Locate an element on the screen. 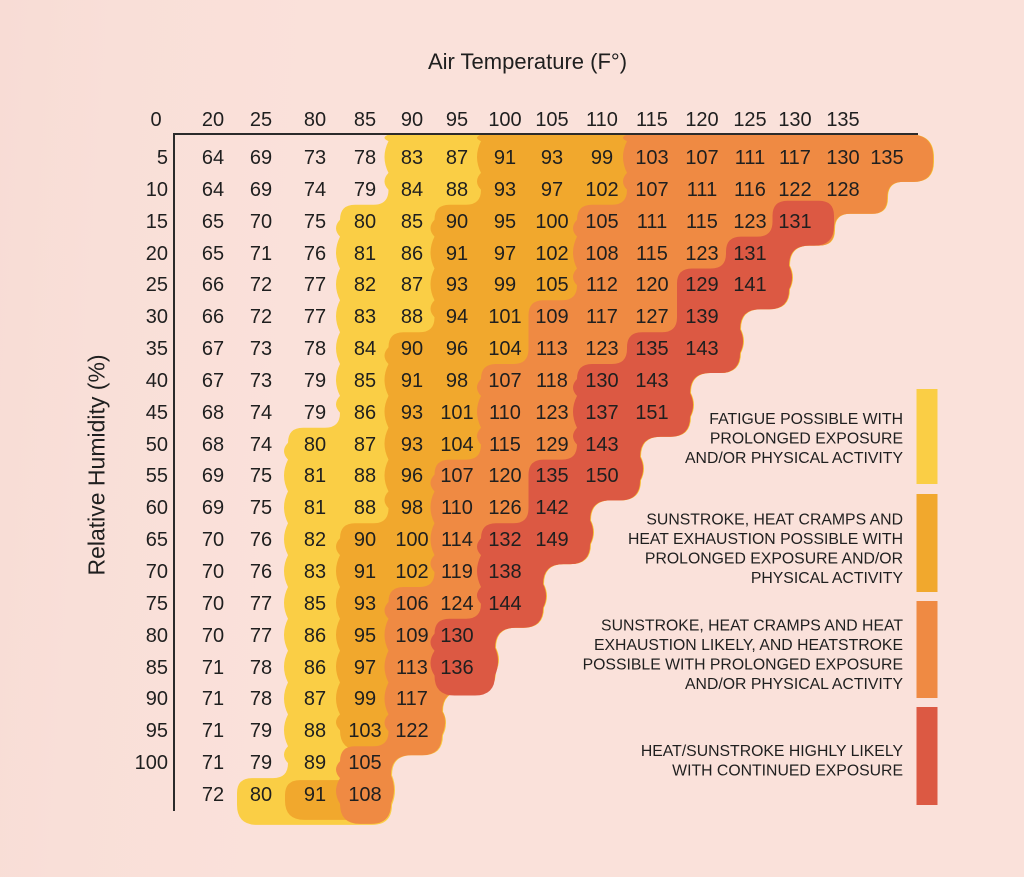 This screenshot has width=1024, height=877. svg-text: 72 is located at coordinates (261, 285).